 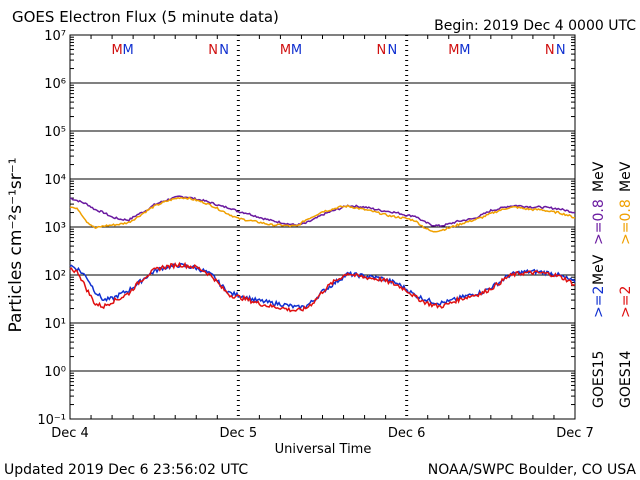 I want to click on legend-goes15: GOES15, so click(x=599, y=379).